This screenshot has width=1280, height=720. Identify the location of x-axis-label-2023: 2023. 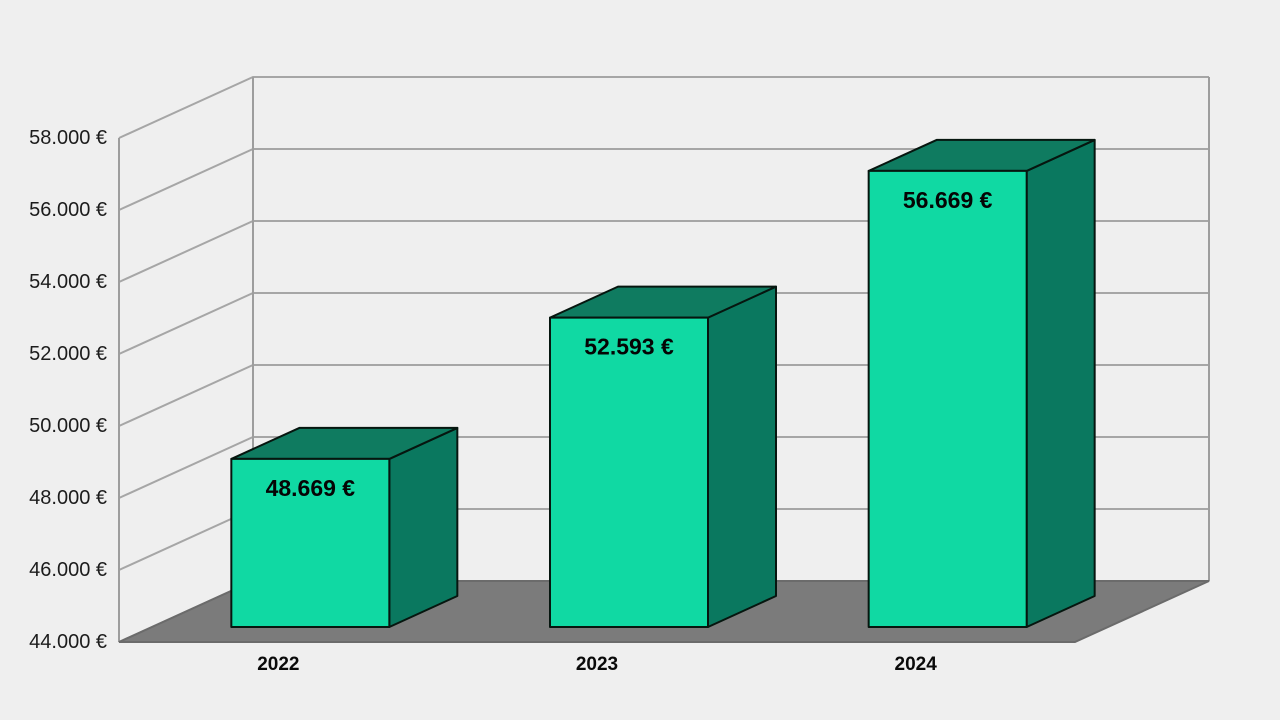
(597, 664).